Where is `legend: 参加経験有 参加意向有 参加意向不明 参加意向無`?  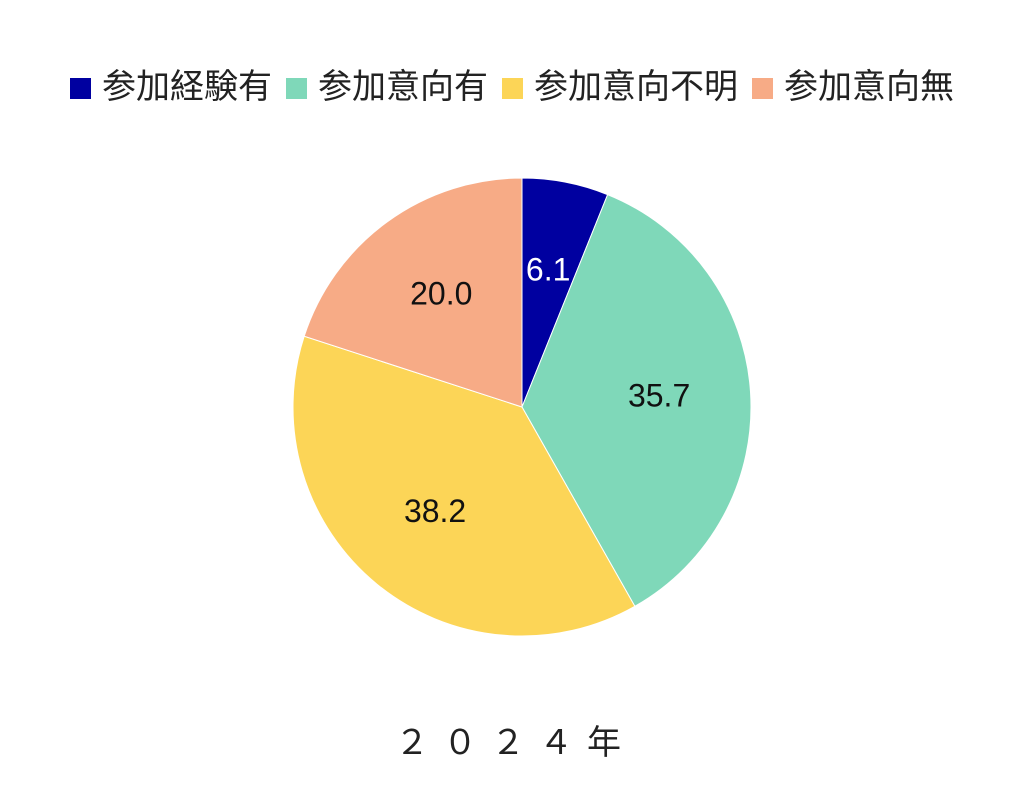 legend: 参加経験有 参加意向有 参加意向不明 参加意向無 is located at coordinates (512, 87).